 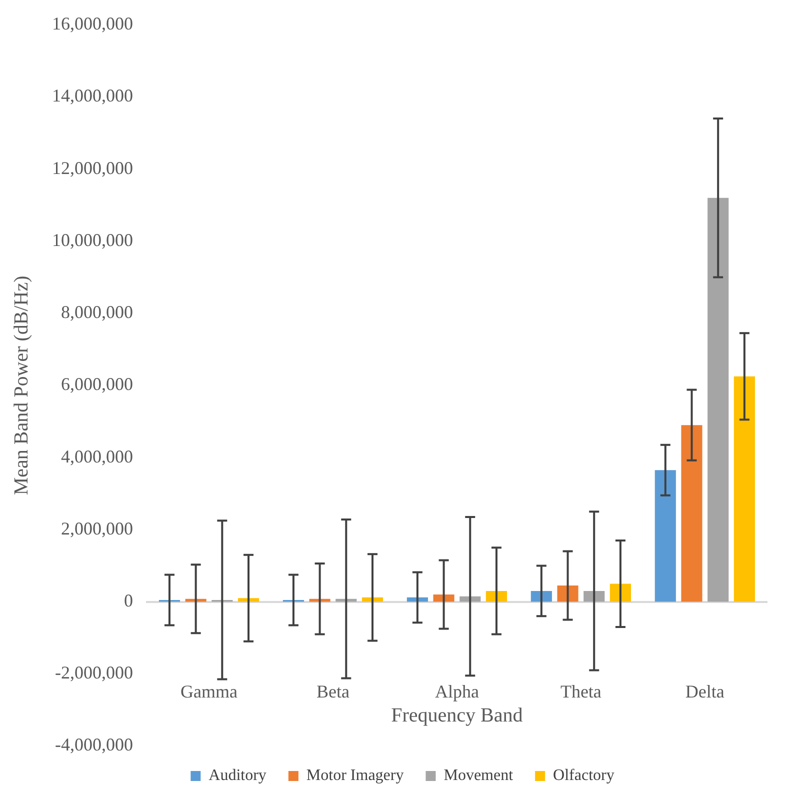 I want to click on x-tick-label: Gamma, so click(x=209, y=691).